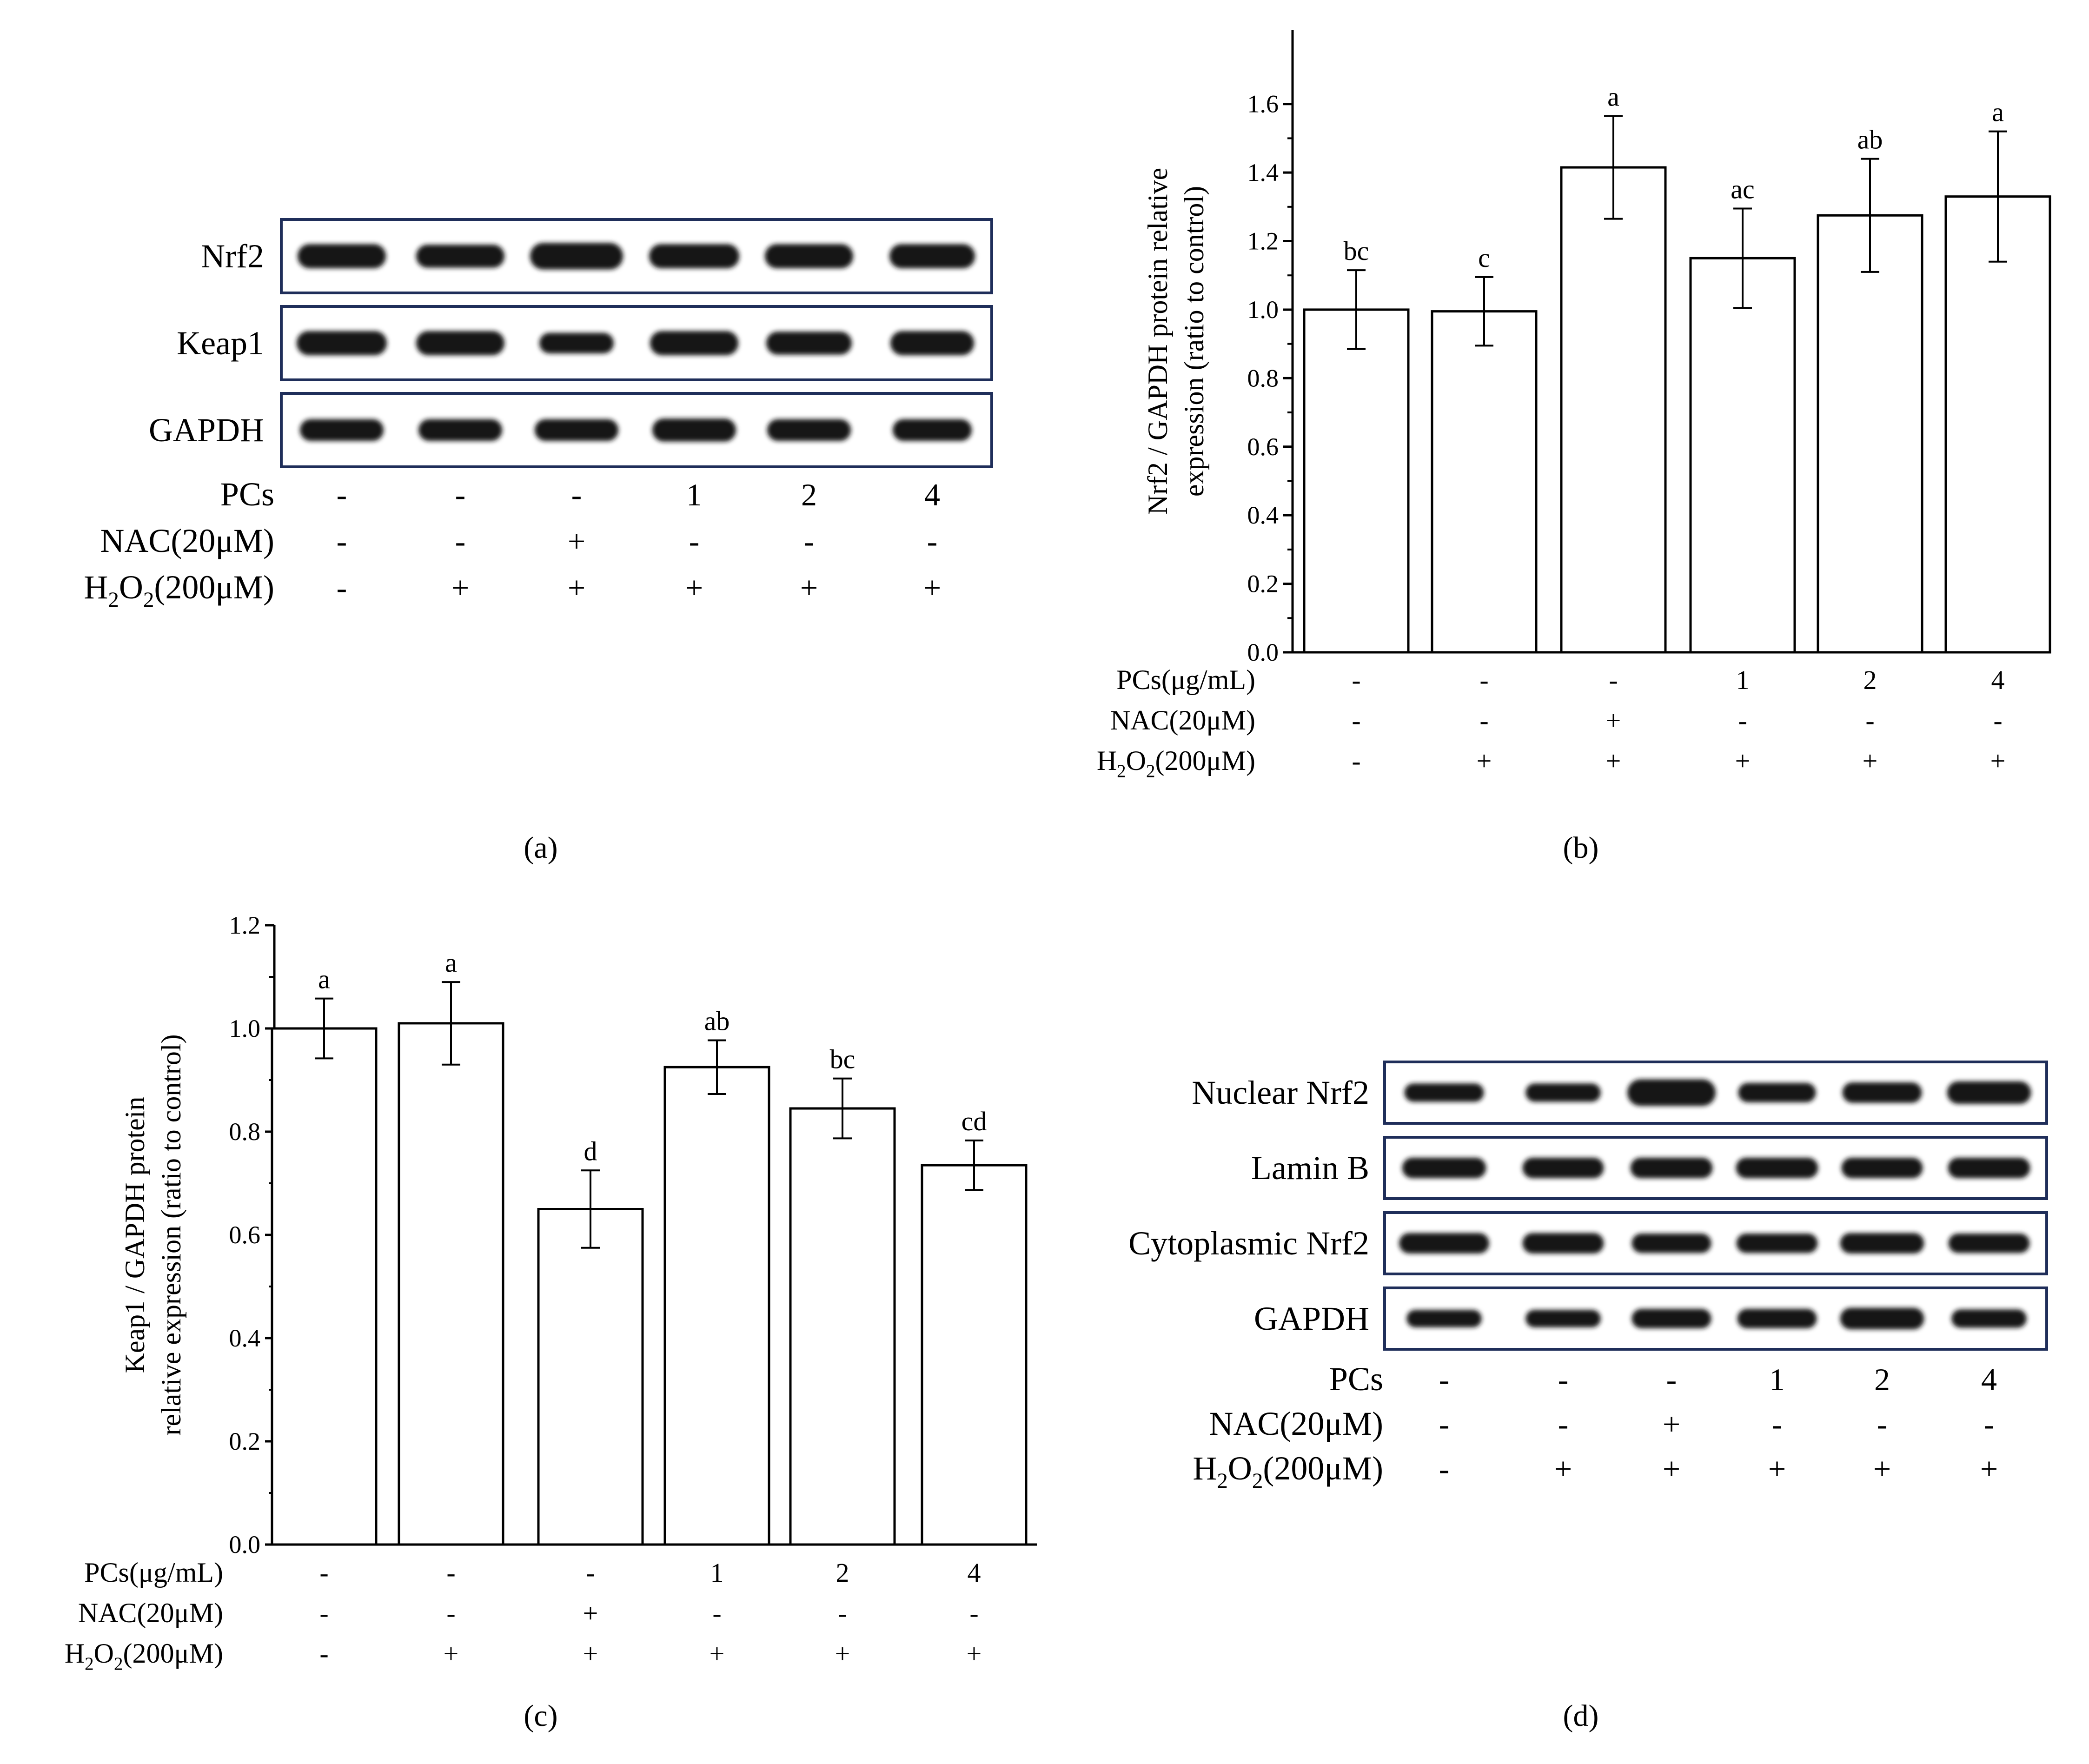 The width and height of the screenshot is (2089, 1764). I want to click on blot-row-label: Nuclear Nrf2, so click(1280, 1092).